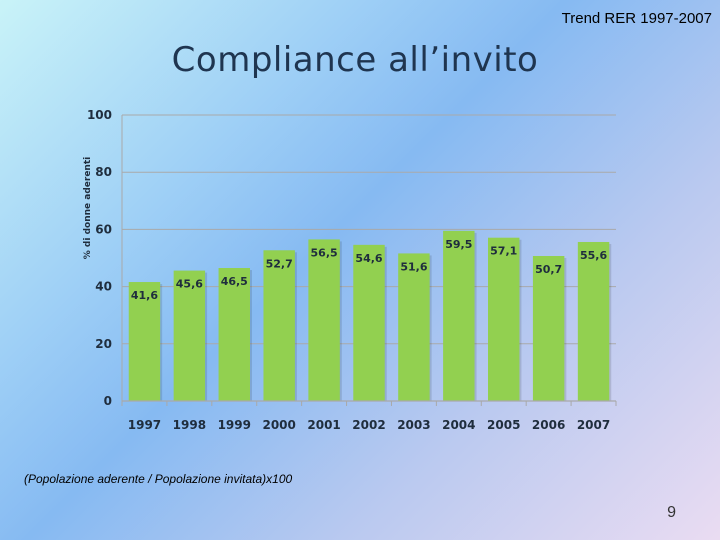 This screenshot has height=540, width=720. Describe the element at coordinates (234, 281) in the screenshot. I see `bar-value-label: 46,5` at that location.